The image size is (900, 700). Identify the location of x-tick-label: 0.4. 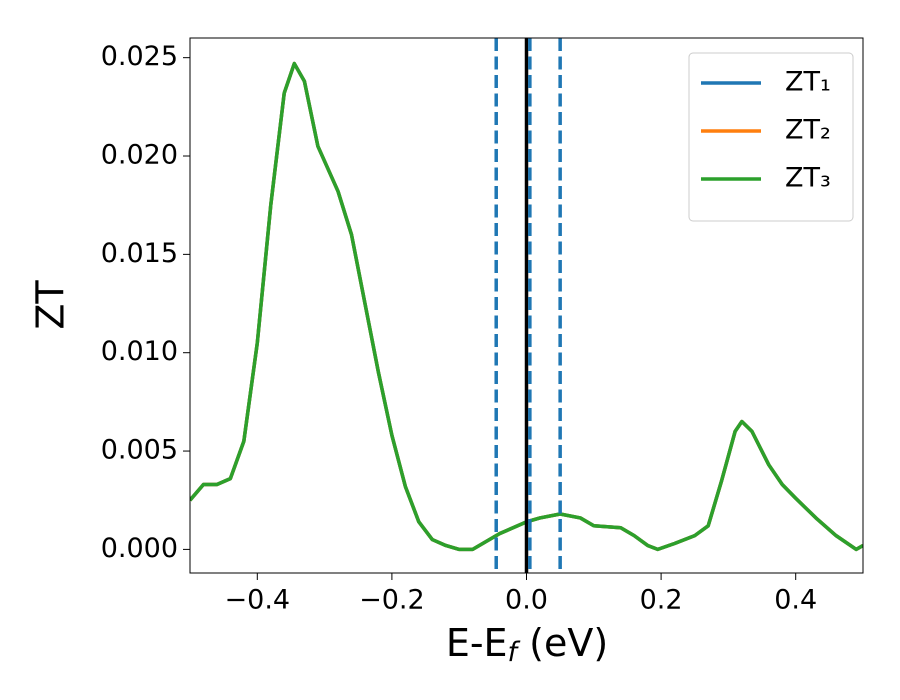
(795, 600).